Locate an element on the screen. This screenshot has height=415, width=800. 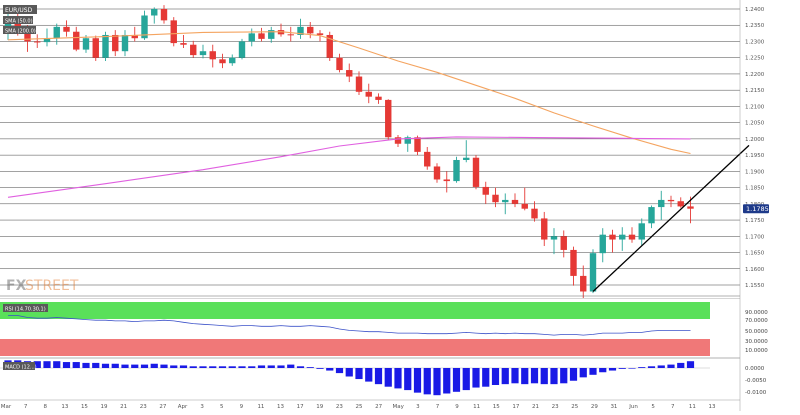
last-price-badge is located at coordinates (756, 209).